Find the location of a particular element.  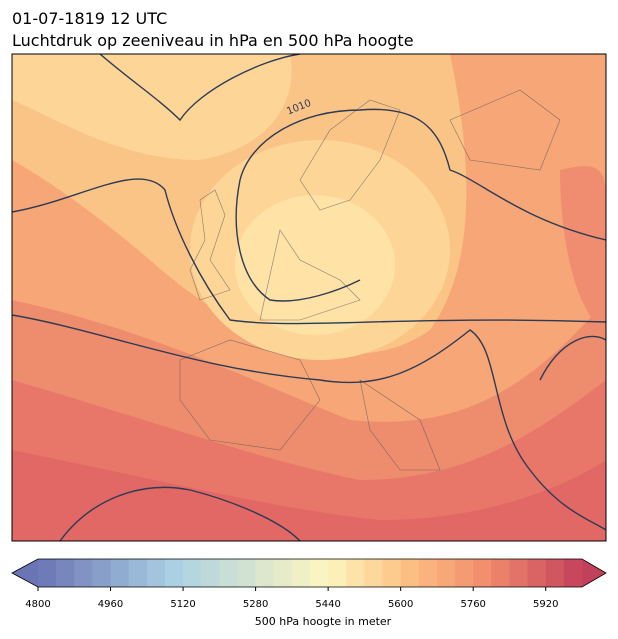

colorbar-tick-label: 5920 is located at coordinates (545, 604).